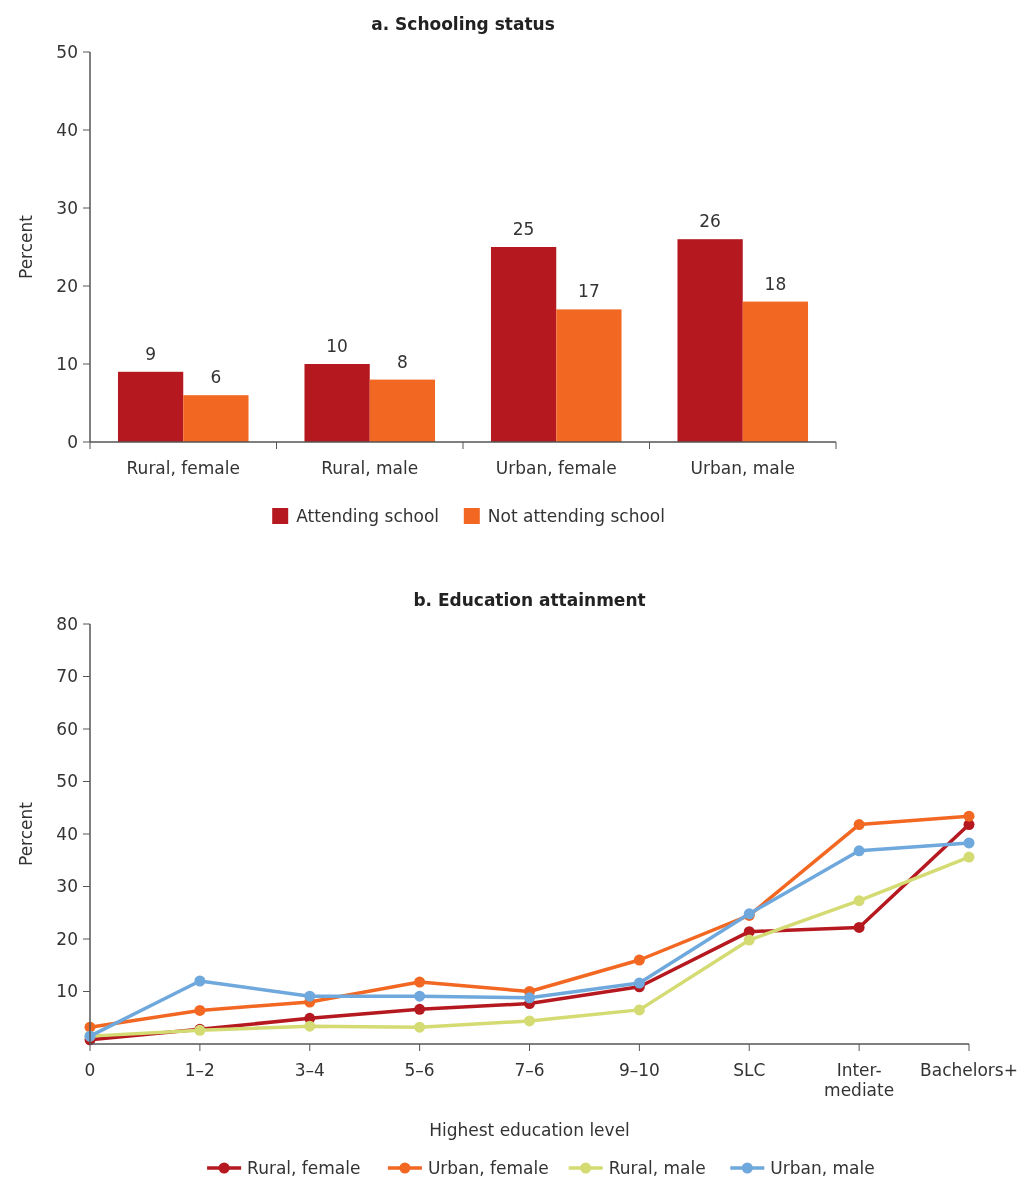 This screenshot has height=1199, width=1025. What do you see at coordinates (304, 1167) in the screenshot?
I see `legend-label: Rural, female` at bounding box center [304, 1167].